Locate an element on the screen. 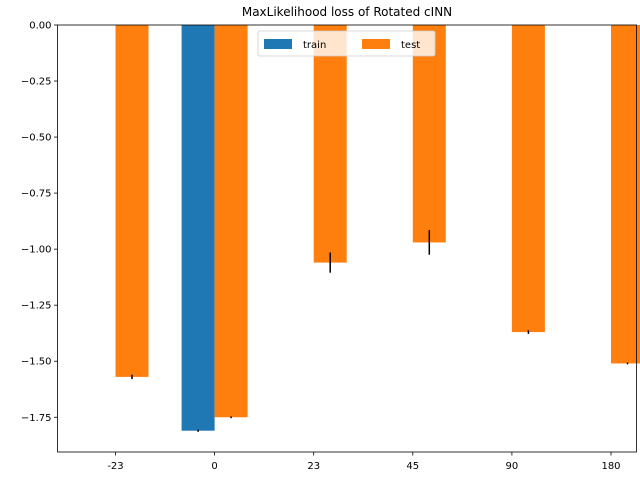  legend-frame is located at coordinates (346, 43).